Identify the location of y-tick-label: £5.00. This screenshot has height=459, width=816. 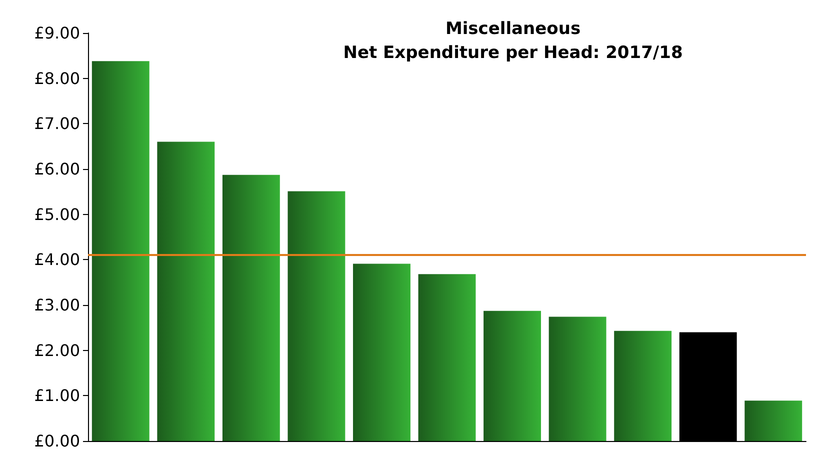
(57, 214).